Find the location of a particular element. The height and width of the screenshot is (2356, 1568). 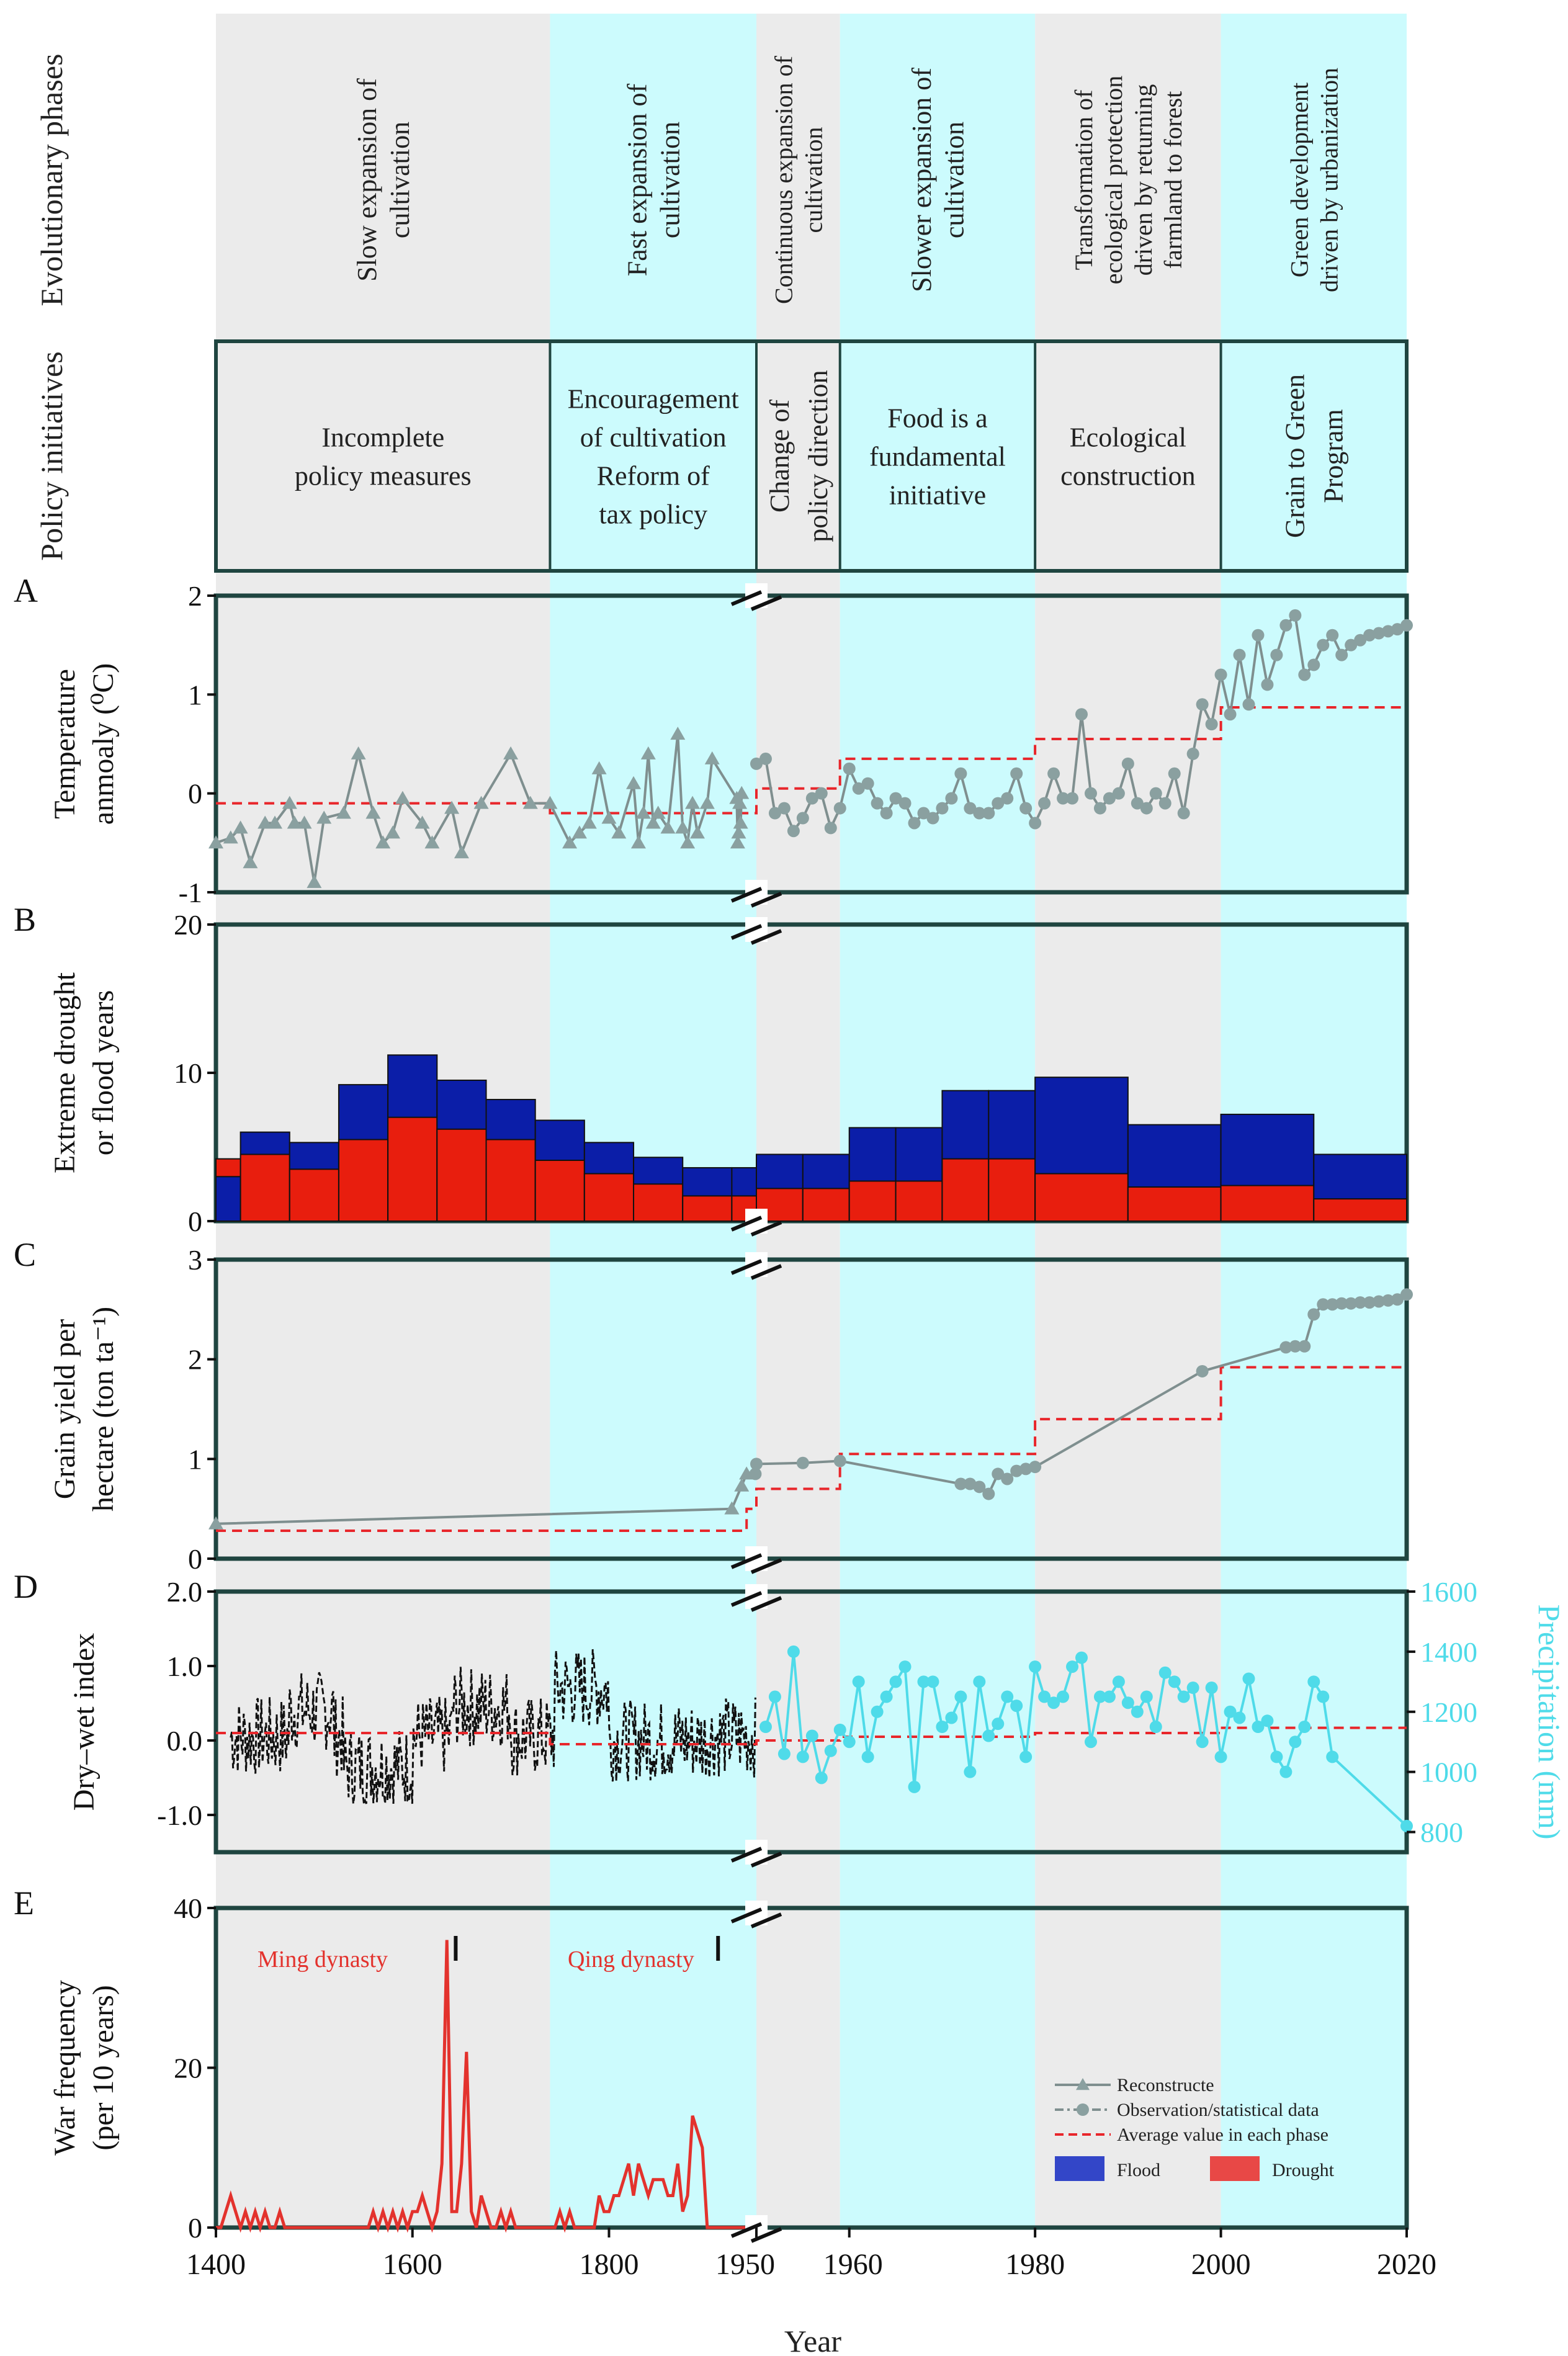

y-tick-label: 20 is located at coordinates (188, 2068).